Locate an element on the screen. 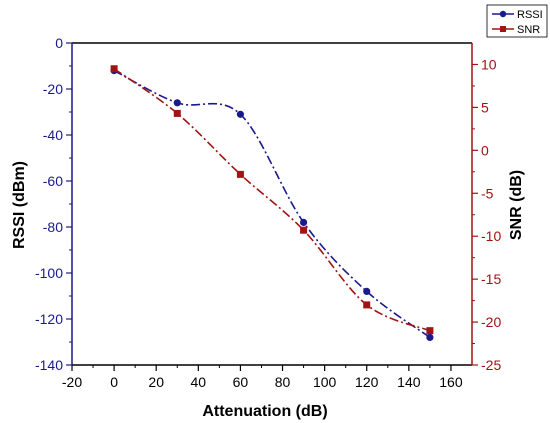  y-tick-label: -60 is located at coordinates (53, 181).